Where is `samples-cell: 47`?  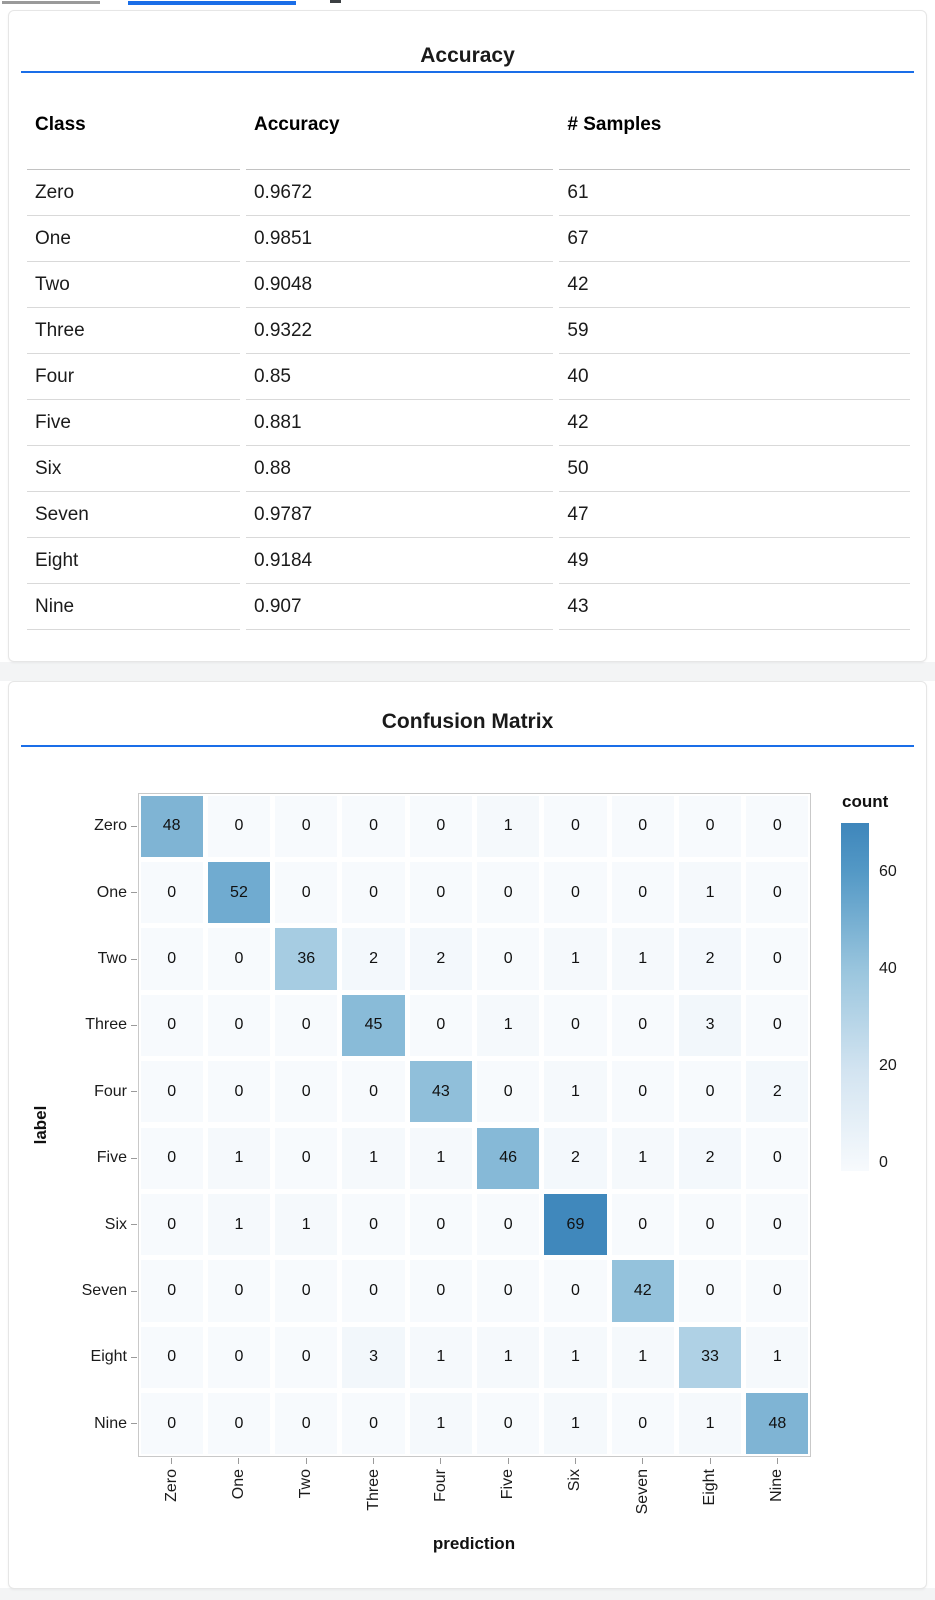
samples-cell: 47 is located at coordinates (734, 515).